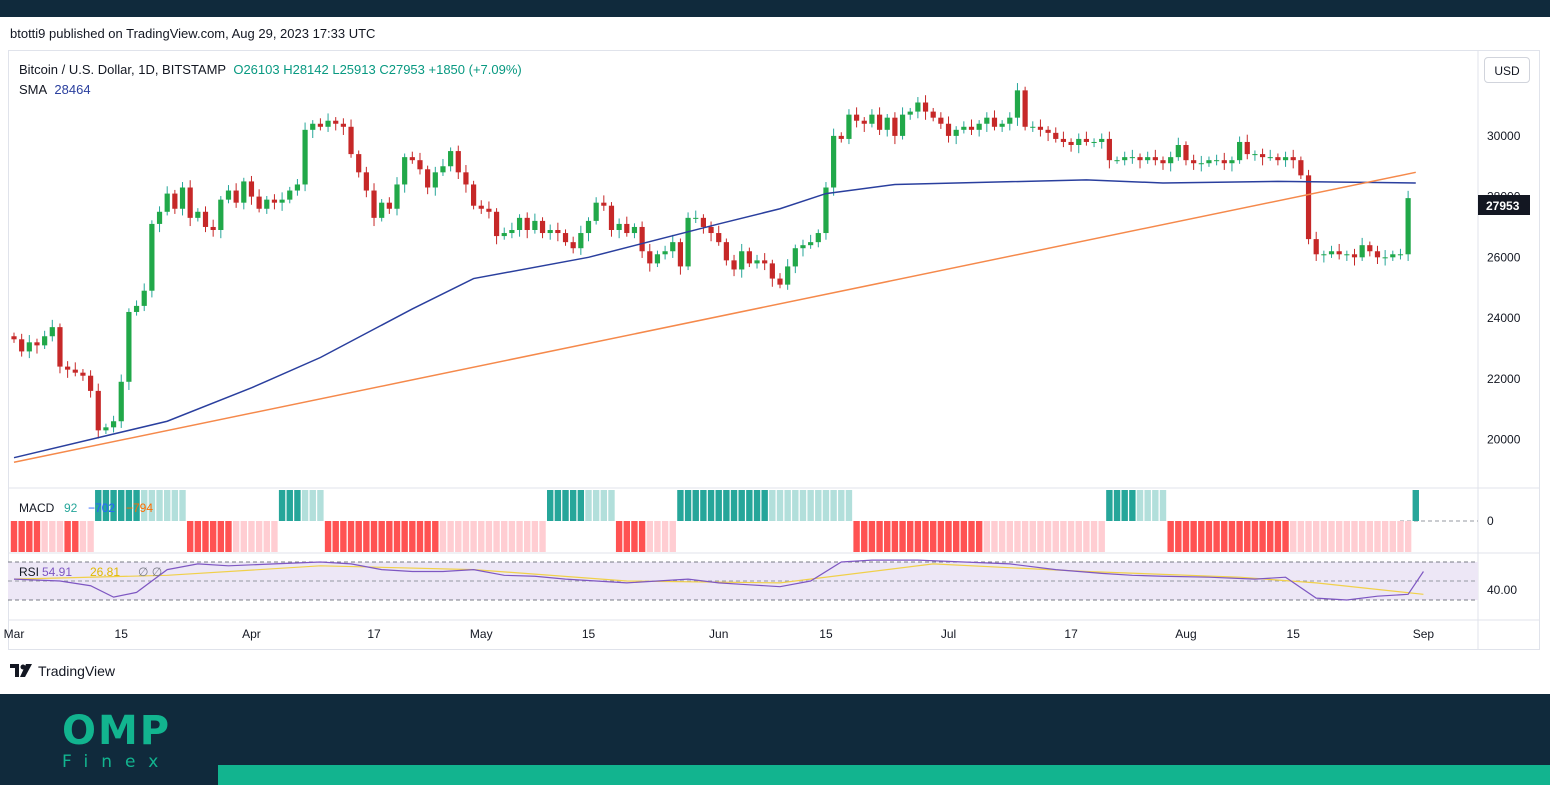 The height and width of the screenshot is (785, 1550). Describe the element at coordinates (1490, 521) in the screenshot. I see `macd-zero-label: 0` at that location.